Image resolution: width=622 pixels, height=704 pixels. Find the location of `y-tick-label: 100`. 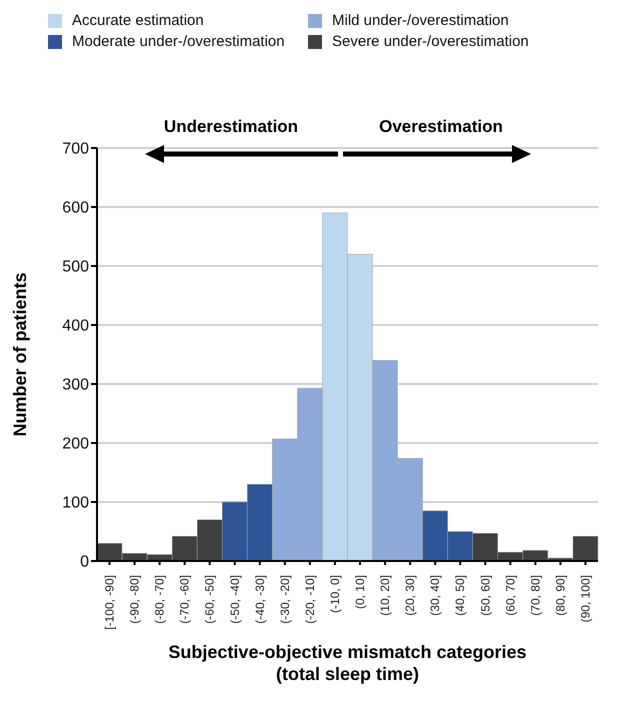

y-tick-label: 100 is located at coordinates (76, 503).